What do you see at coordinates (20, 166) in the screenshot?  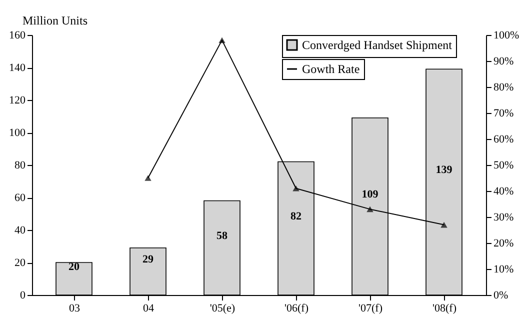 I see `y-tick-label: 80` at bounding box center [20, 166].